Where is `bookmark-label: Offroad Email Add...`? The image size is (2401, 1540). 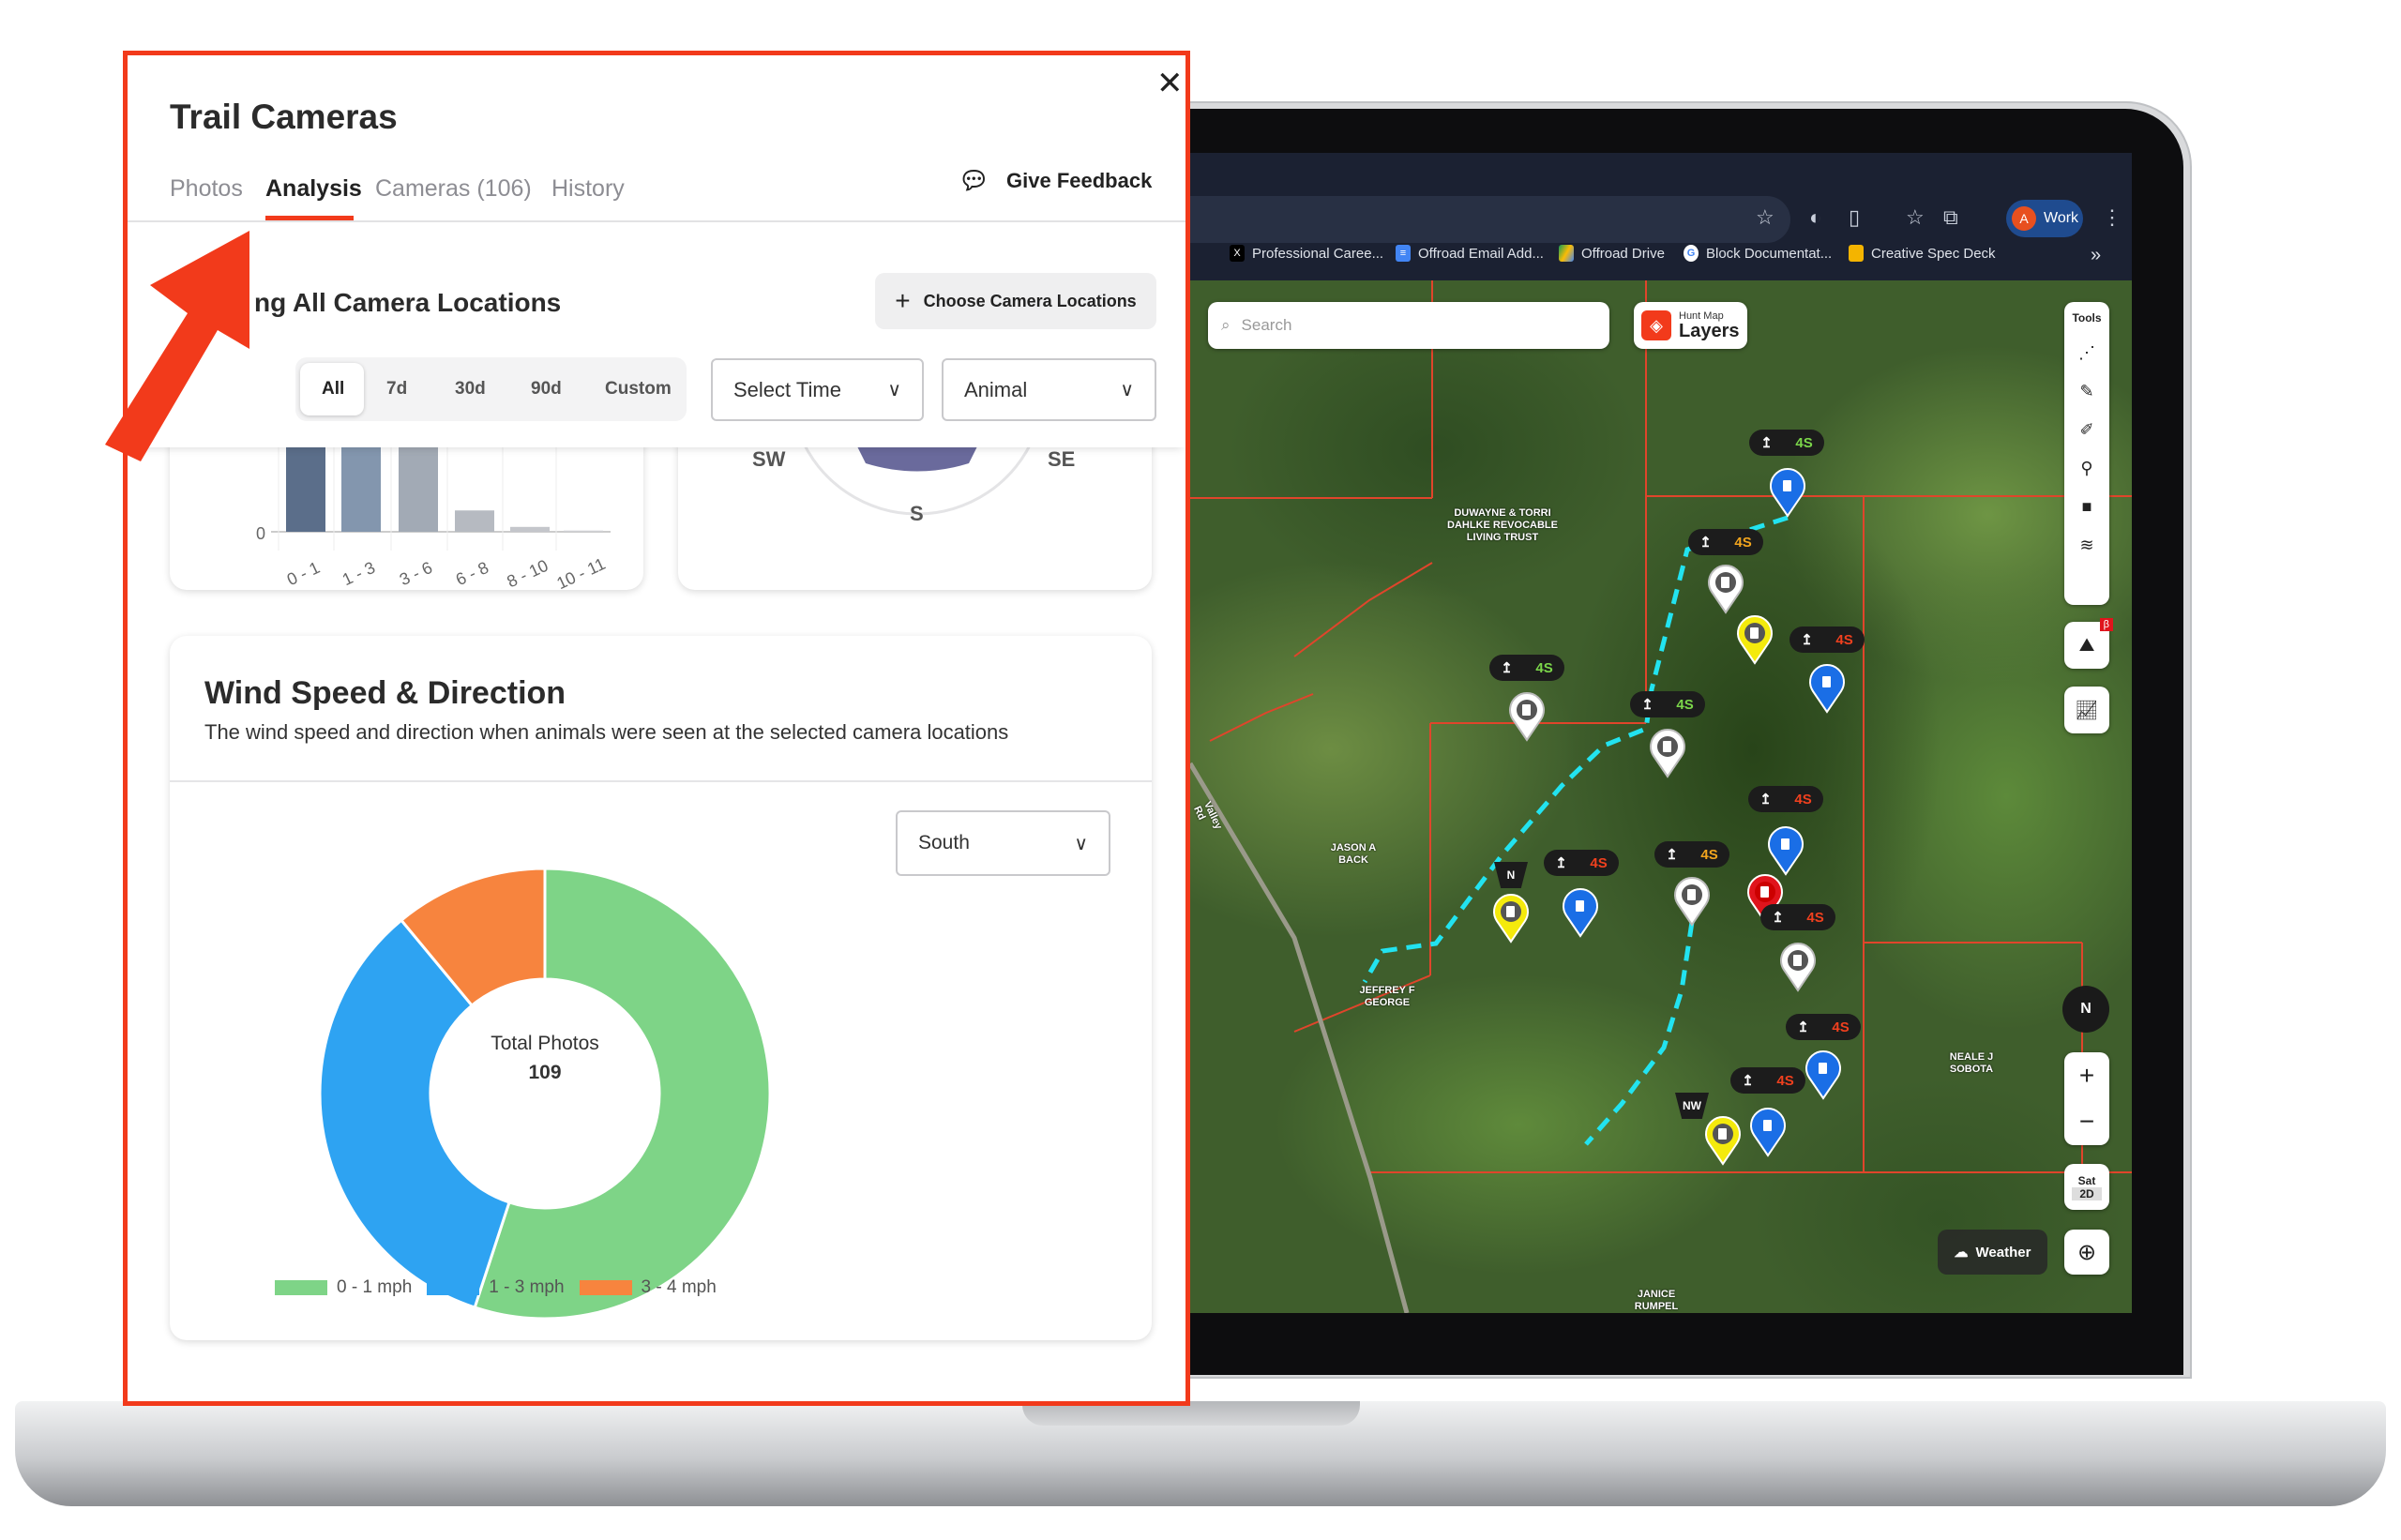 bookmark-label: Offroad Email Add... is located at coordinates (1481, 253).